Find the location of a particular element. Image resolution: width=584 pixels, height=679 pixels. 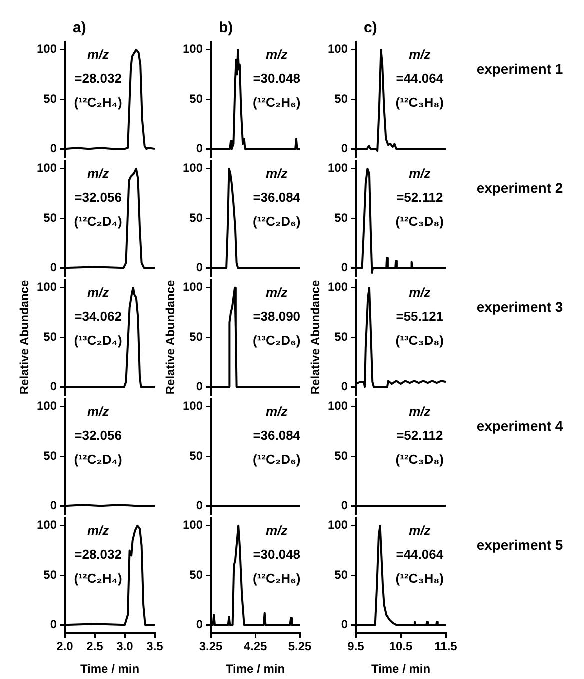

x-tick-label: 3.0 is located at coordinates (125, 647).